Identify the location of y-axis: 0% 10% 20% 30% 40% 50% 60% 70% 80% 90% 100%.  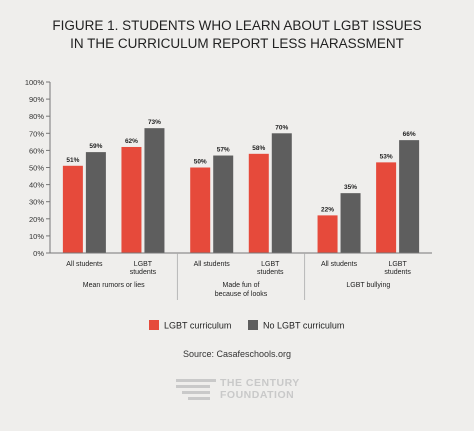
(38, 168).